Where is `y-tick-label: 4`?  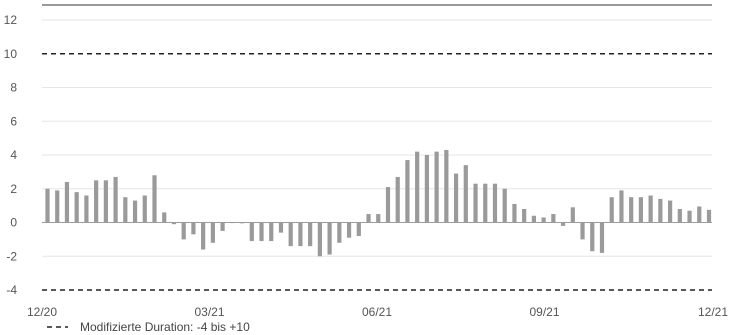
y-tick-label: 4 is located at coordinates (13, 155).